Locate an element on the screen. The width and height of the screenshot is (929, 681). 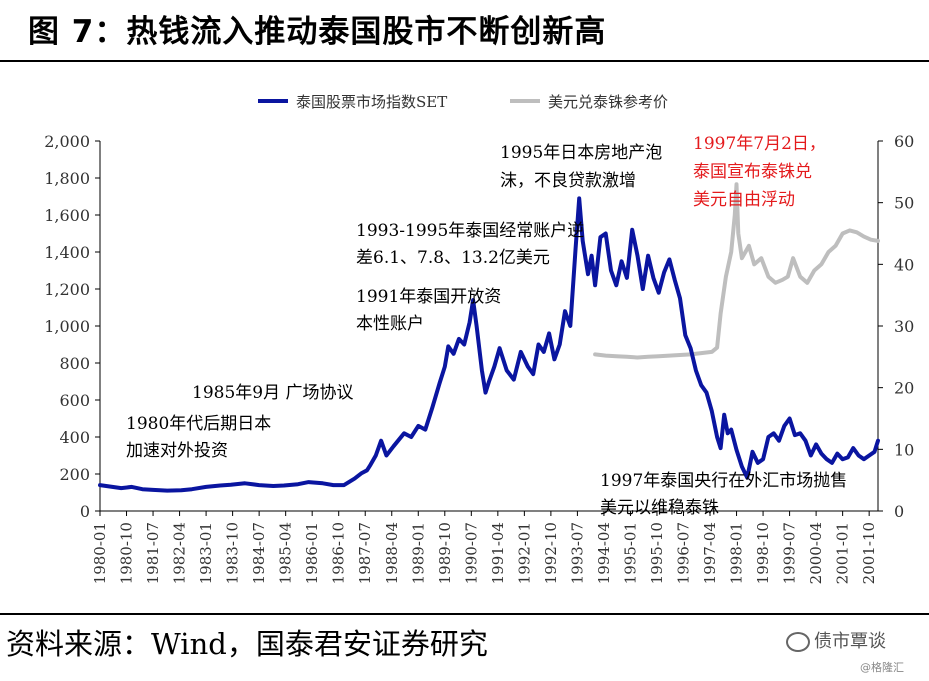
annotation: 1995年日本房地产泡沫，不良贷款激增 is located at coordinates (581, 167).